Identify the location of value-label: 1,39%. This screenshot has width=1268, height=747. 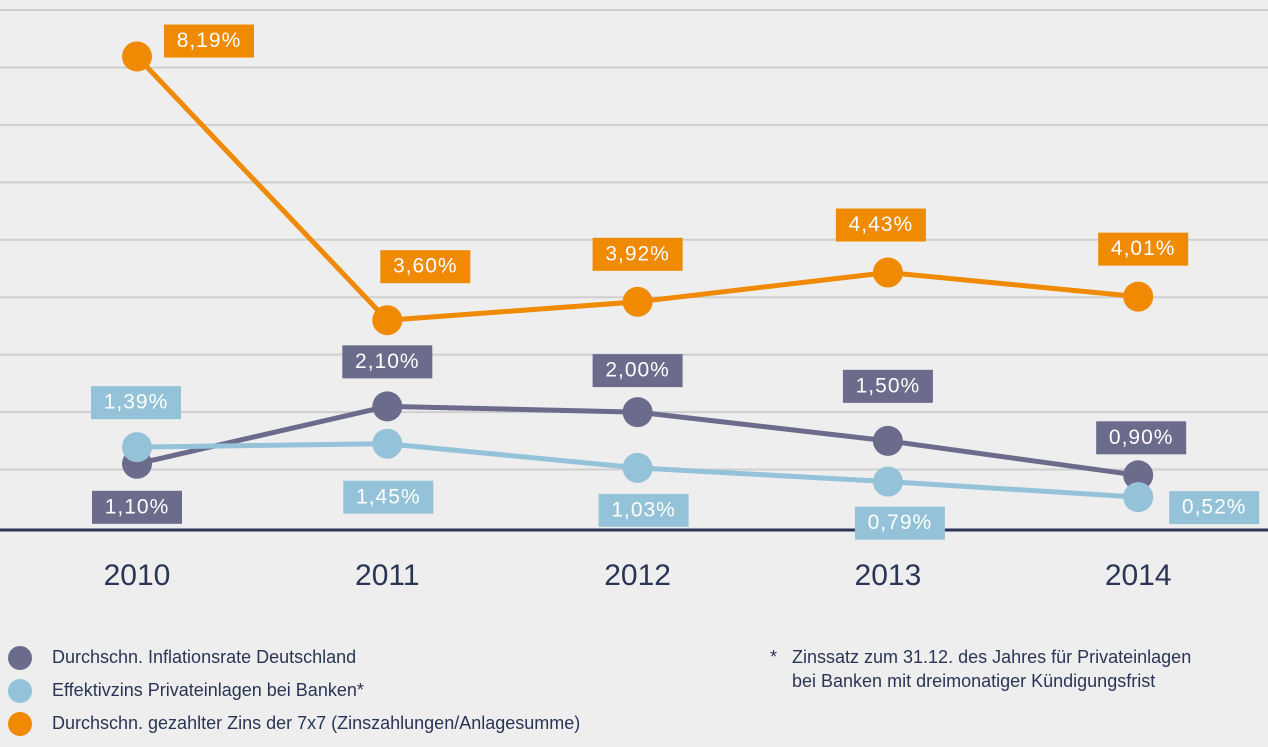
(136, 402).